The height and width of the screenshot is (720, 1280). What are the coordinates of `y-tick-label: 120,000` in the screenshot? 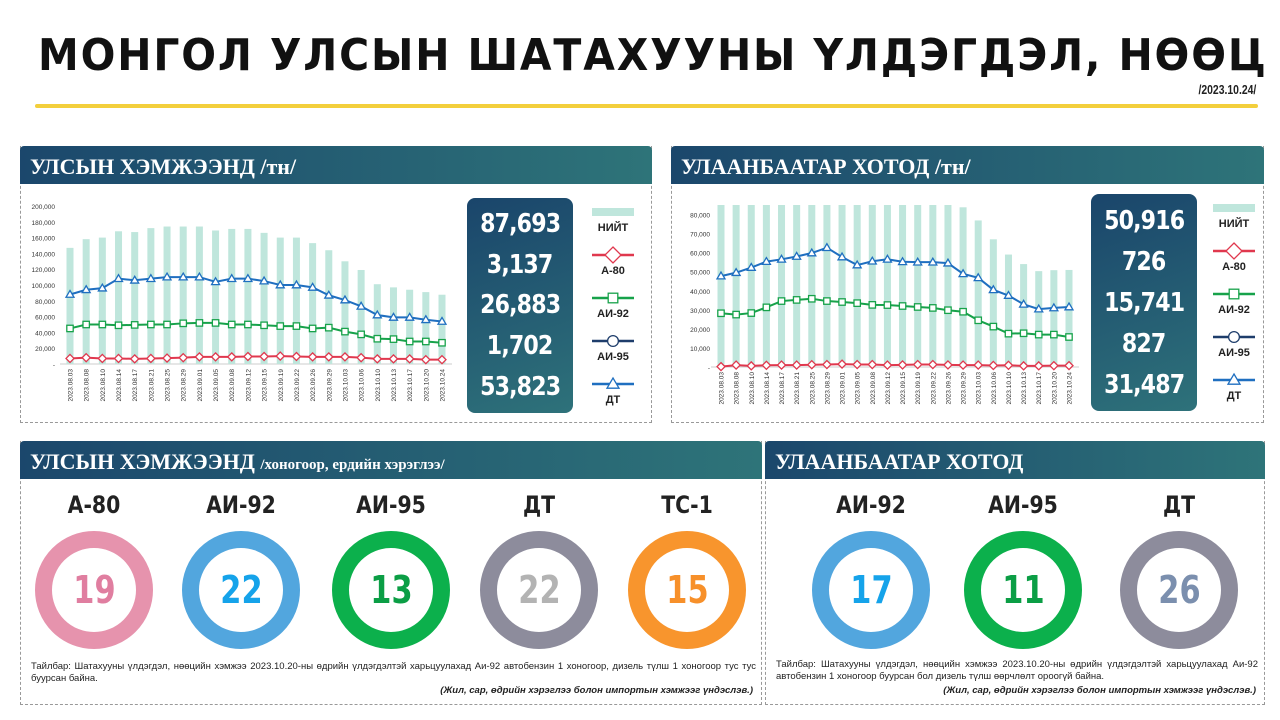 It's located at (44, 270).